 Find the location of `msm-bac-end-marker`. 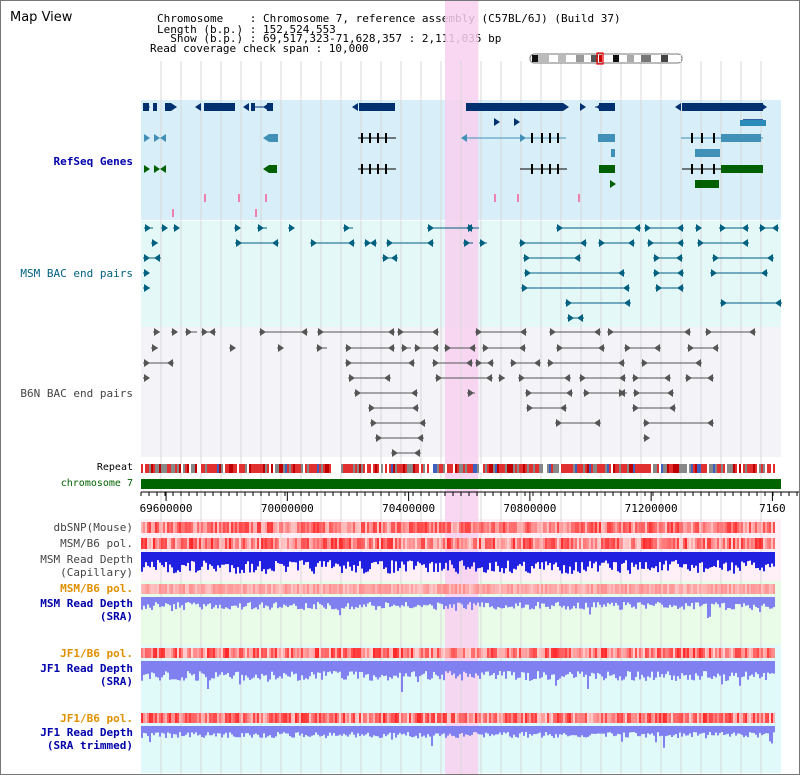

msm-bac-end-marker is located at coordinates (147, 288).